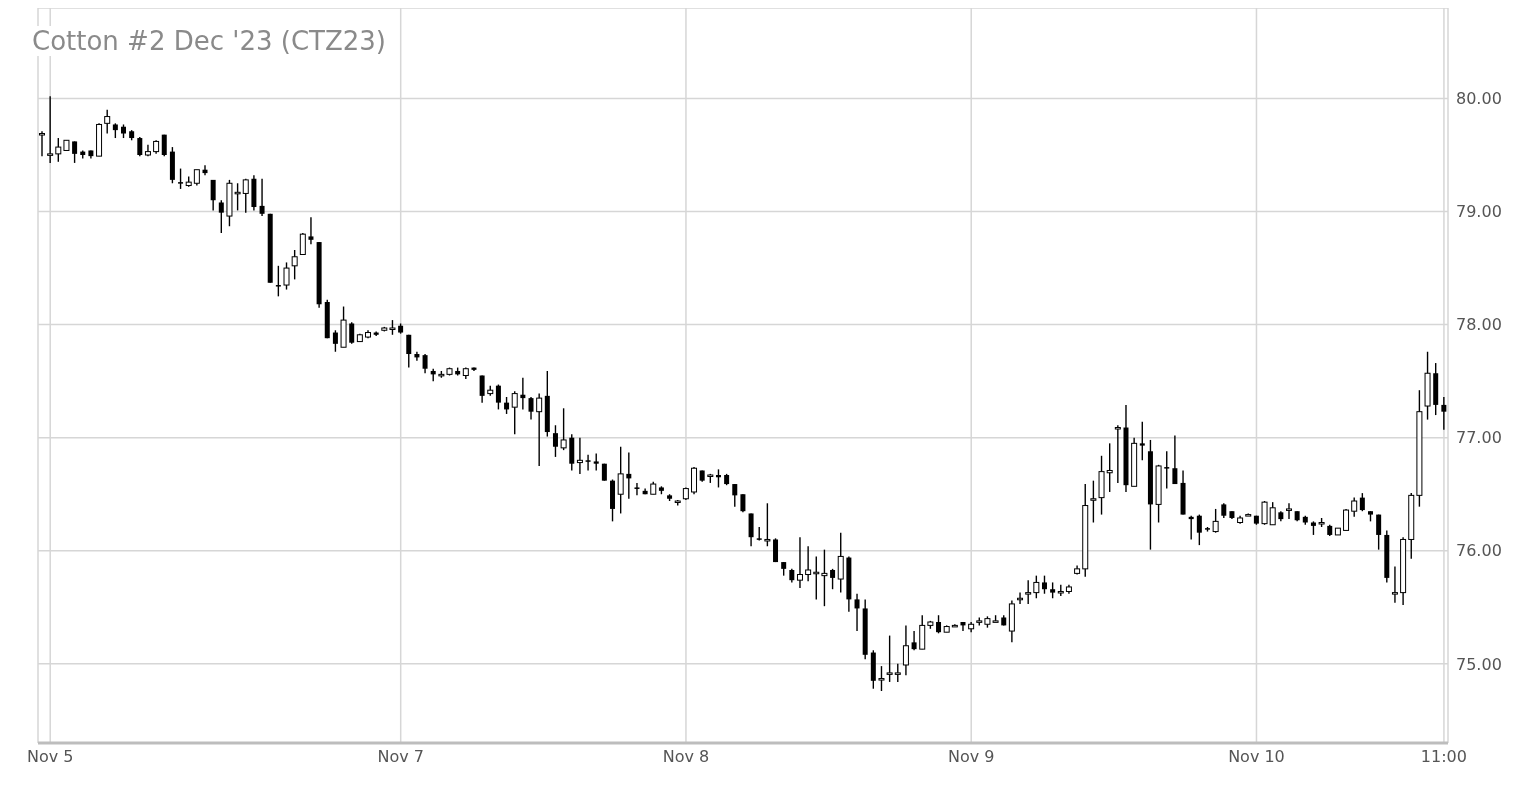  Describe the element at coordinates (686, 757) in the screenshot. I see `x-tick-label: Nov 8` at that location.